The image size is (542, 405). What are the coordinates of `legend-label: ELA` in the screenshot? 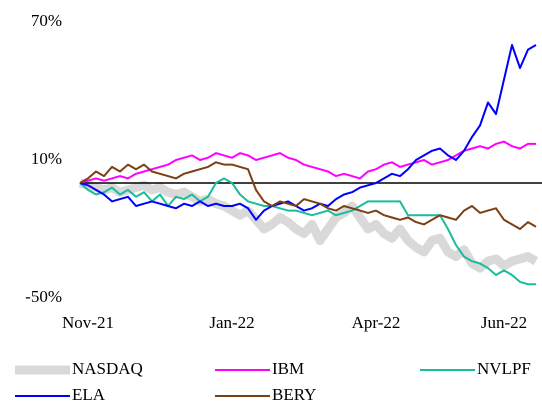 It's located at (89, 394).